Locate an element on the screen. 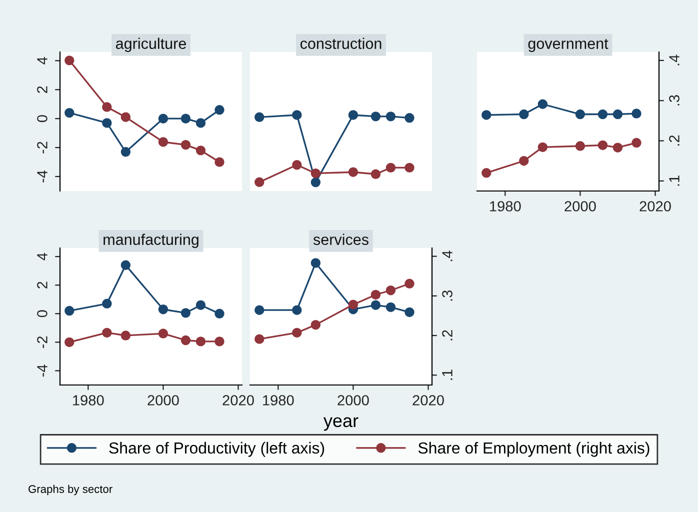  legend-label: Share of Productivity (left axis) is located at coordinates (216, 449).